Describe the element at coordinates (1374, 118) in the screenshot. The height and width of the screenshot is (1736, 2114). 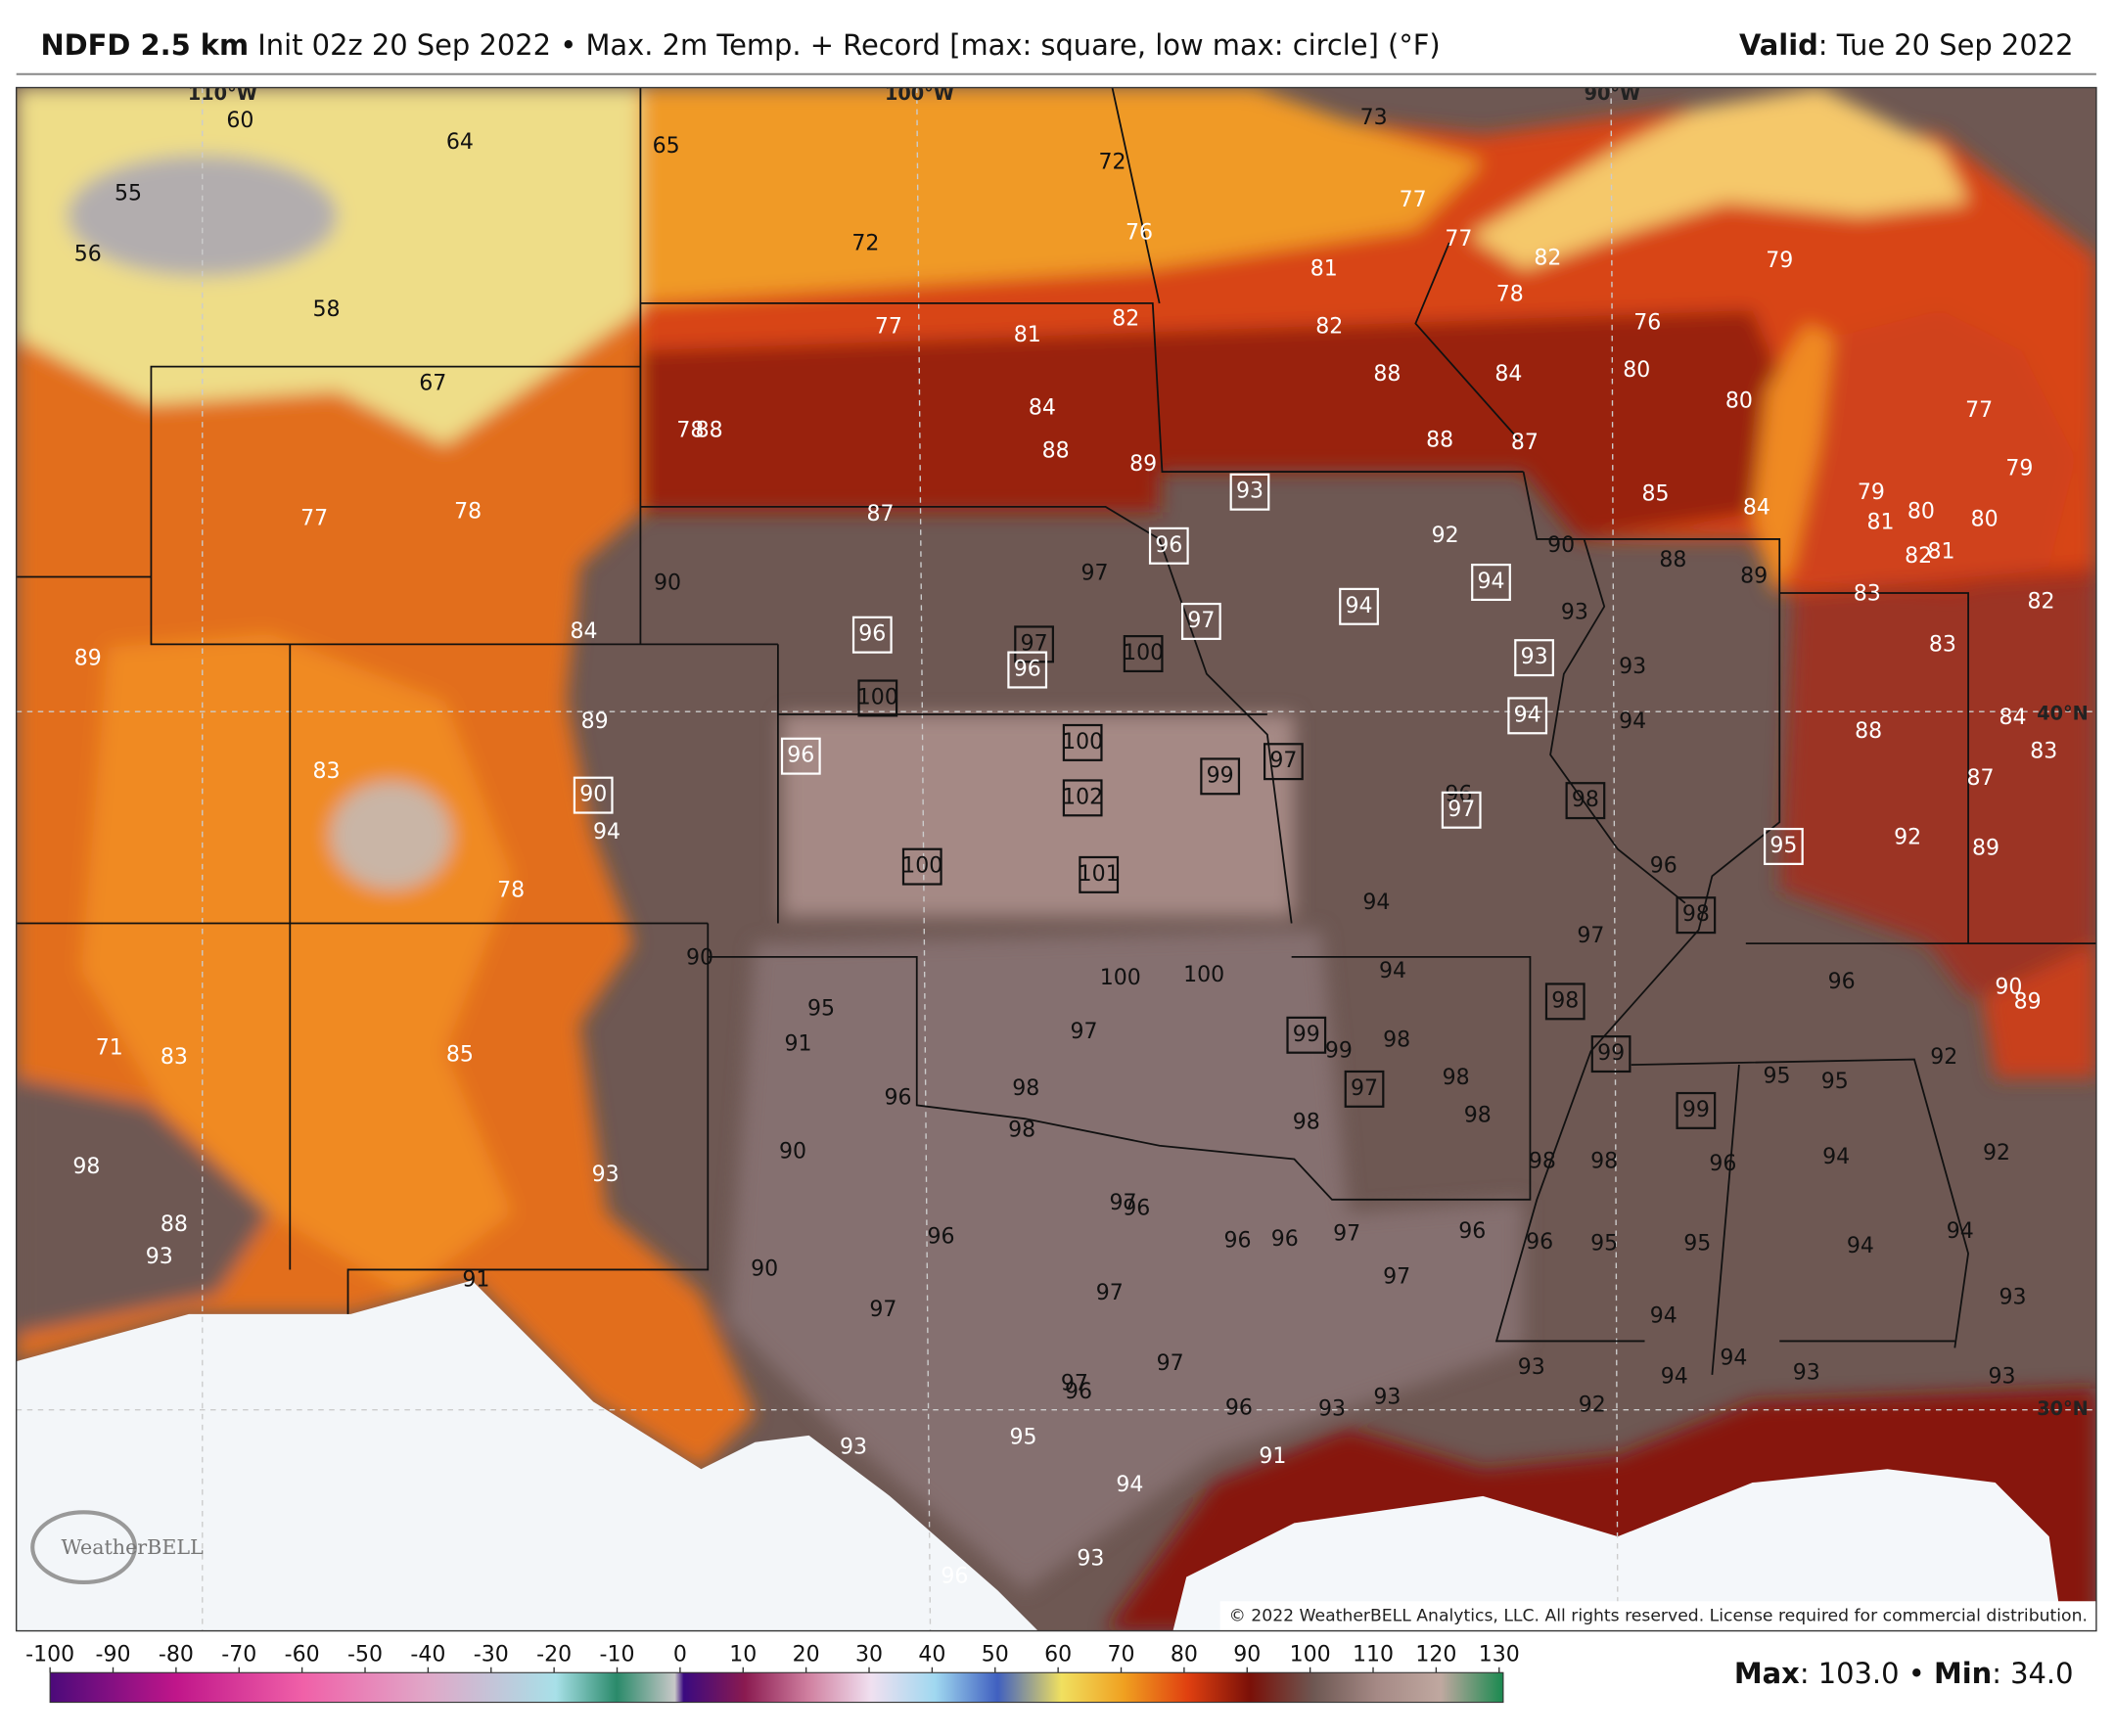
I see `station-temp: 73` at that location.